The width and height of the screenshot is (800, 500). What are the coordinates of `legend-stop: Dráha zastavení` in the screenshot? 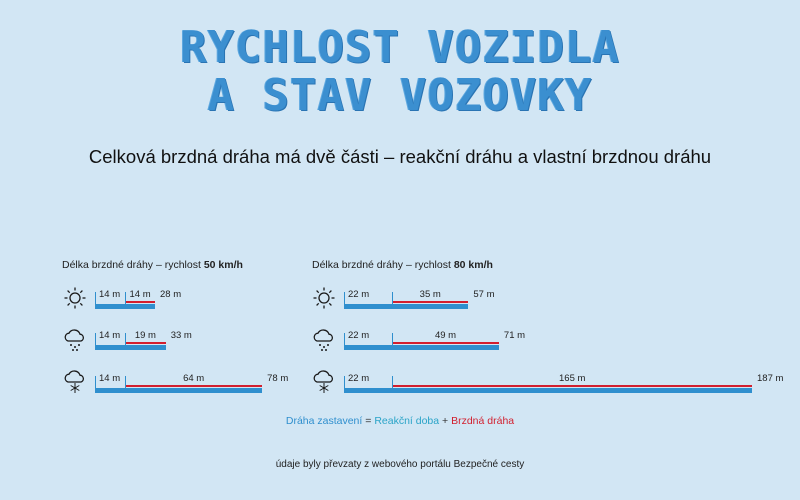 It's located at (324, 421).